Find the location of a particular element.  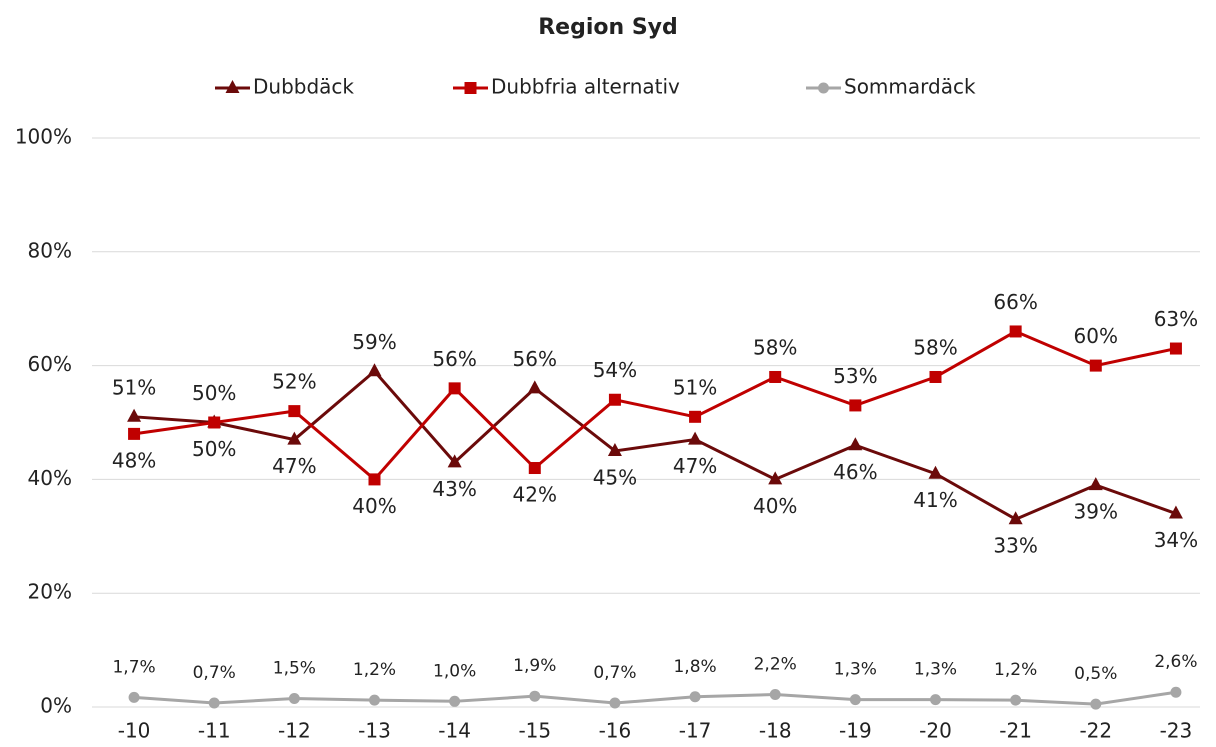

data-label: 46% is located at coordinates (855, 472).